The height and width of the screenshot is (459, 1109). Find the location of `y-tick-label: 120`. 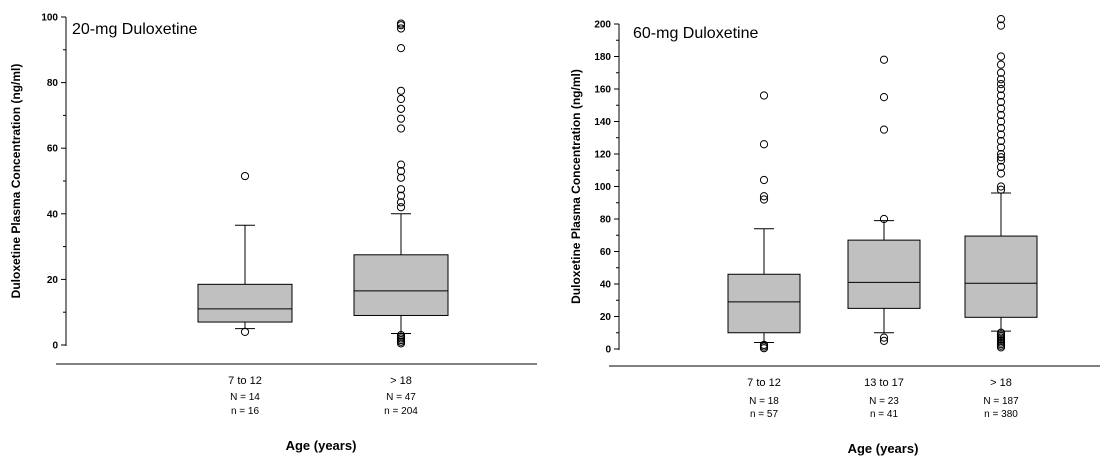

y-tick-label: 120 is located at coordinates (602, 155).